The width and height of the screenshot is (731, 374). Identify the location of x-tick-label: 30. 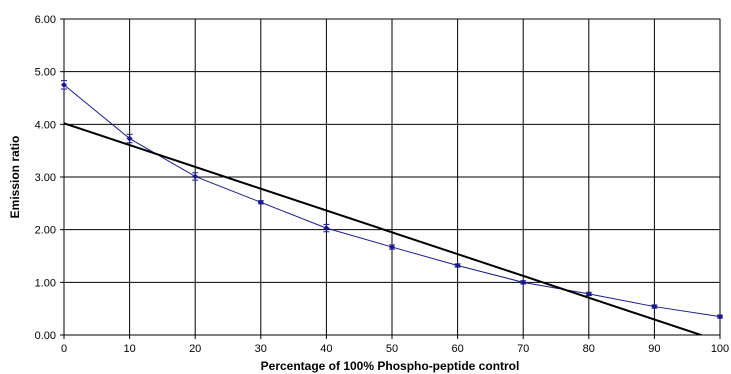
(261, 349).